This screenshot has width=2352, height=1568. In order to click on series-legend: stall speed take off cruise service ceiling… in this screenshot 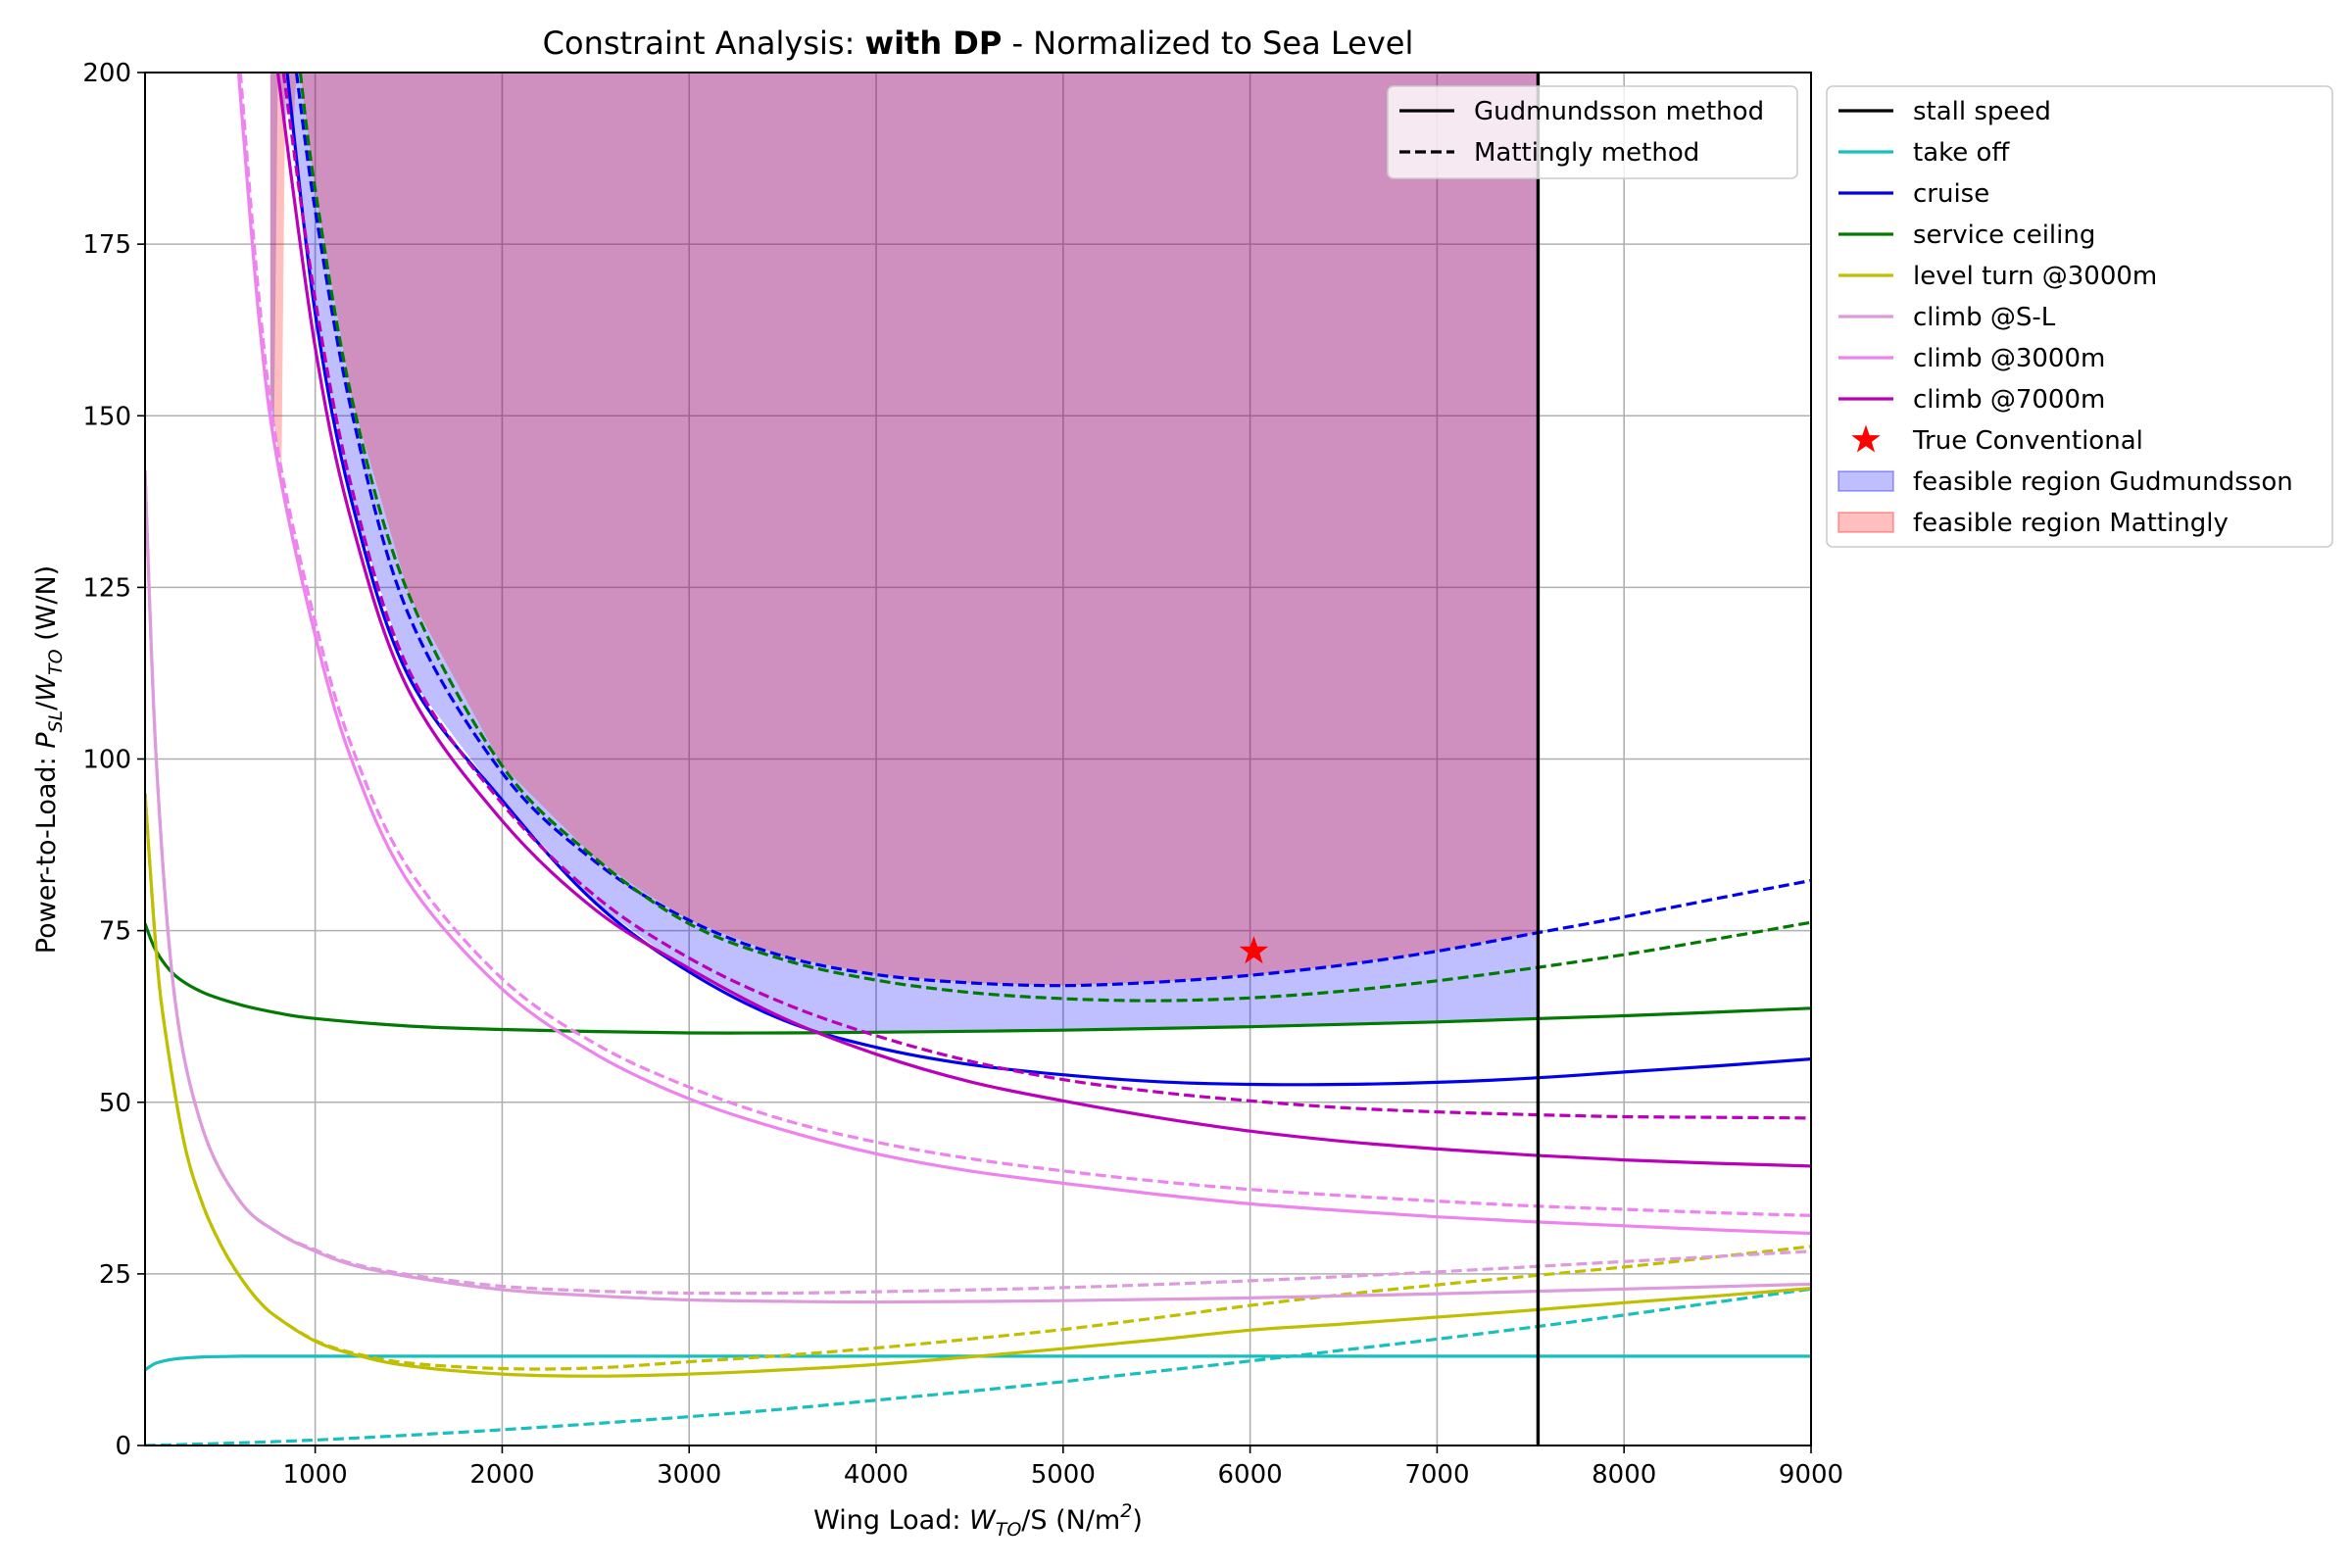, I will do `click(2079, 316)`.